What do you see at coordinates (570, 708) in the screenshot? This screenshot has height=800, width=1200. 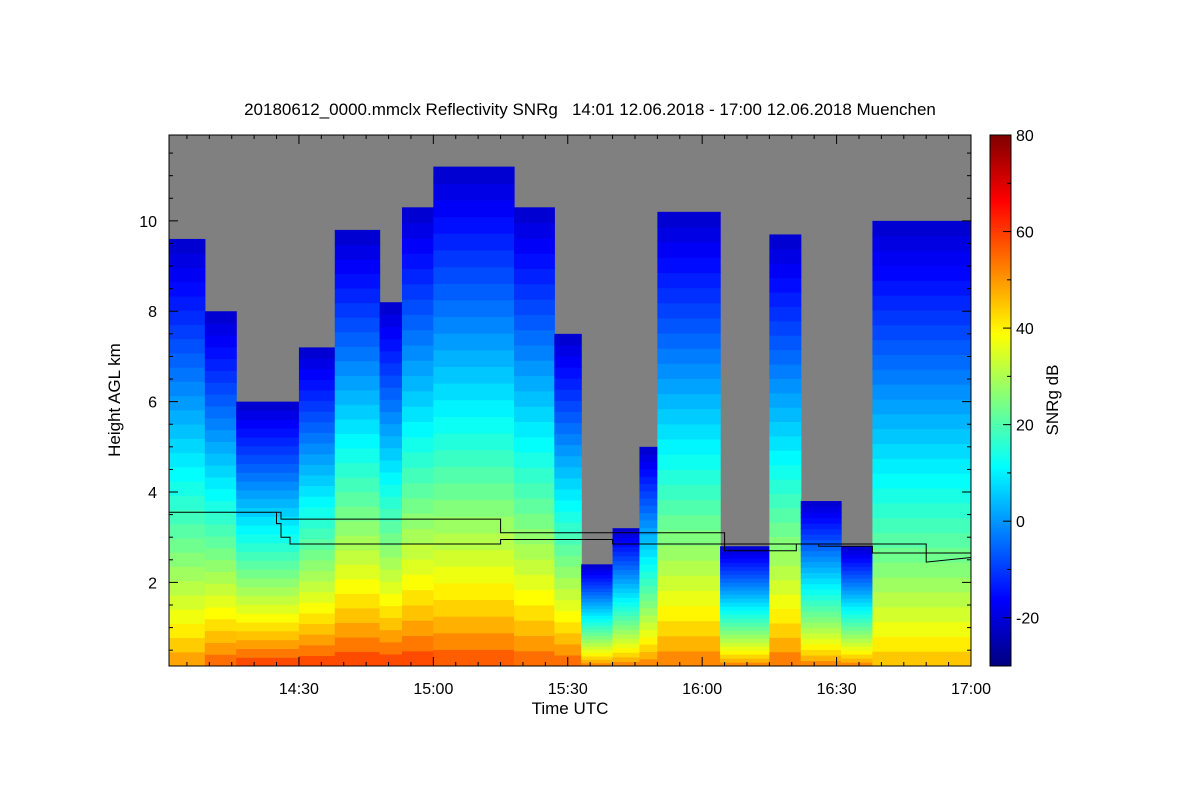 I see `x-axis-label: Time UTC` at bounding box center [570, 708].